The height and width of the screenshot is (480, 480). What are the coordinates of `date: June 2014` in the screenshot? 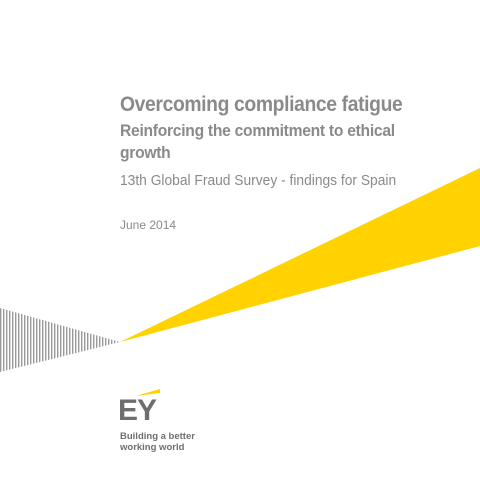 It's located at (148, 225).